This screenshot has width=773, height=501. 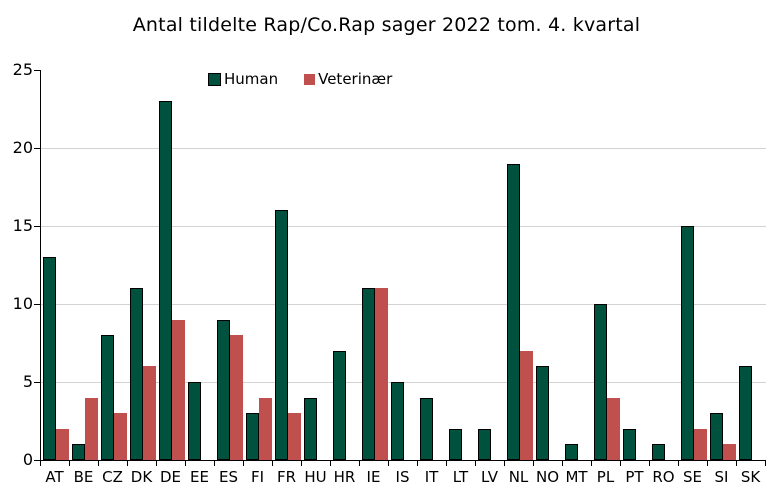 I want to click on x-axis-label-fi: FI, so click(x=257, y=477).